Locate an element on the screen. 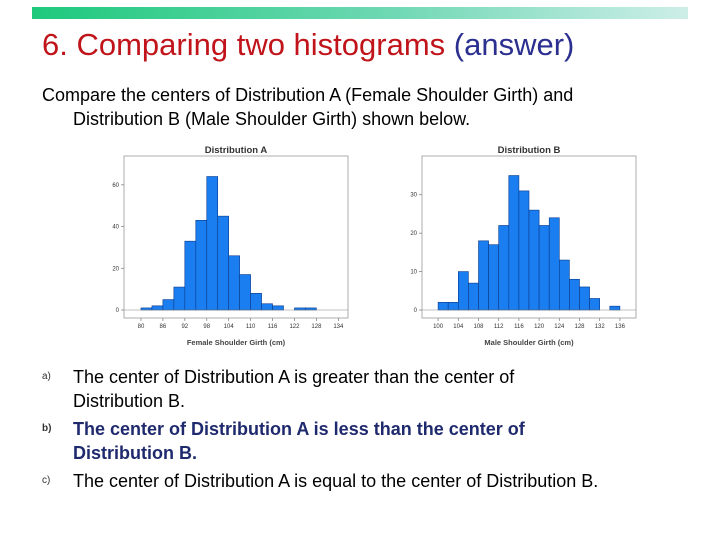 The height and width of the screenshot is (540, 720). slide-title-main: 6. Comparing two histograms is located at coordinates (244, 44).